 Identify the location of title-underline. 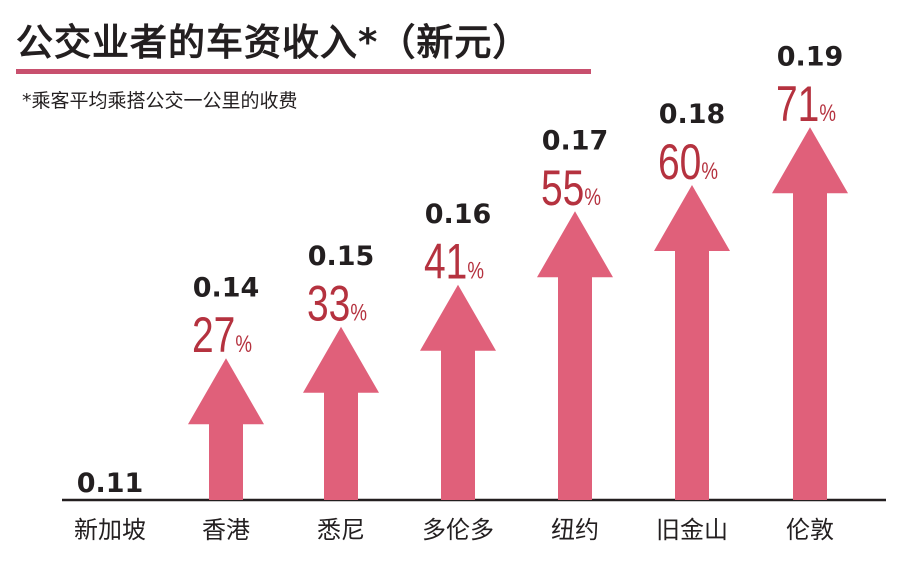
(303, 71).